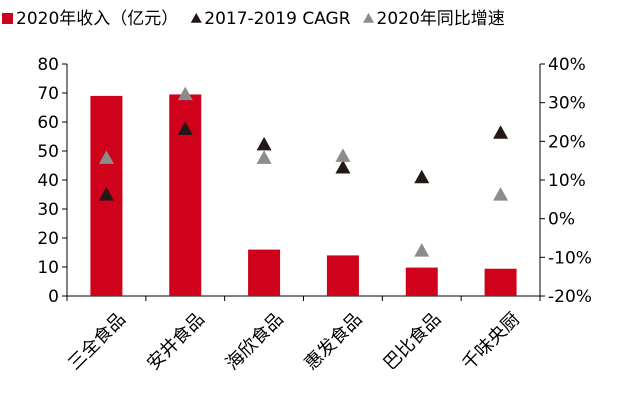 This screenshot has height=403, width=622. I want to click on right-tick-label: 30%, so click(567, 104).